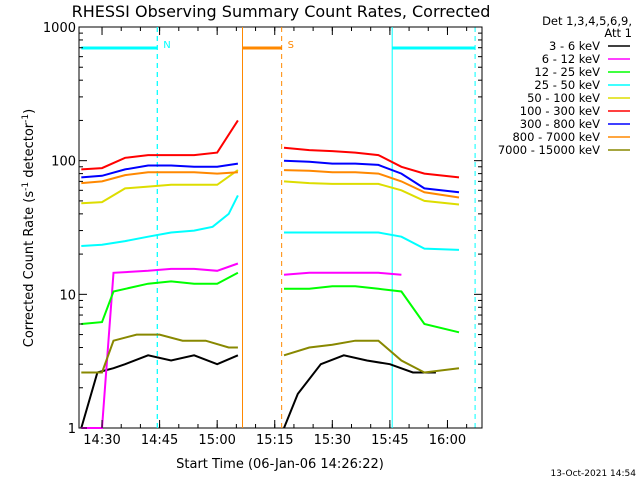  I want to click on series-line-2-after, so click(372, 309).